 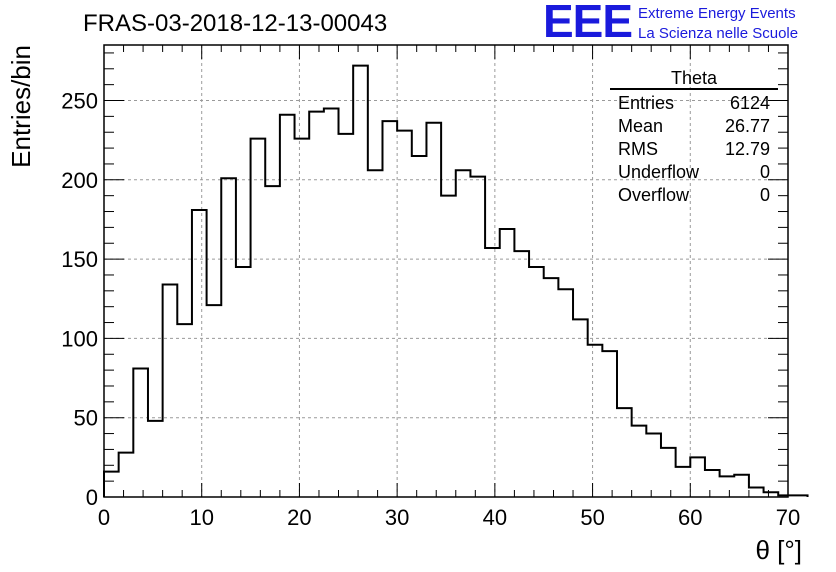 I want to click on chart-title: FRAS-03-2018-12-13-00043, so click(x=235, y=23).